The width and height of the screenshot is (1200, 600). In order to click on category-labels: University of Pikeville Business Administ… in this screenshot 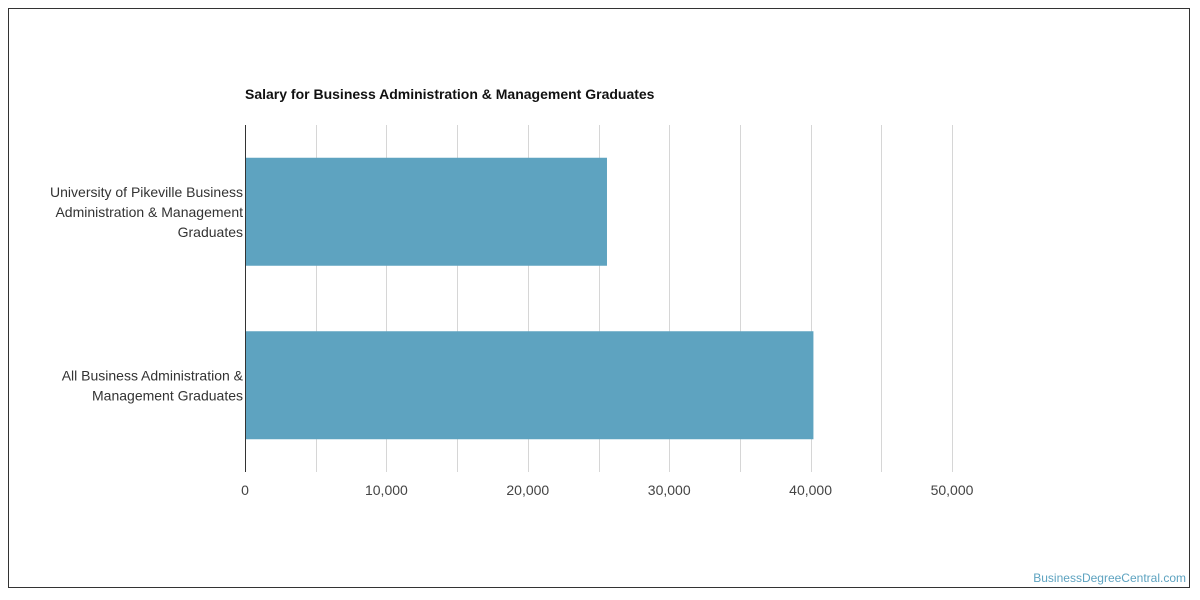, I will do `click(147, 294)`.